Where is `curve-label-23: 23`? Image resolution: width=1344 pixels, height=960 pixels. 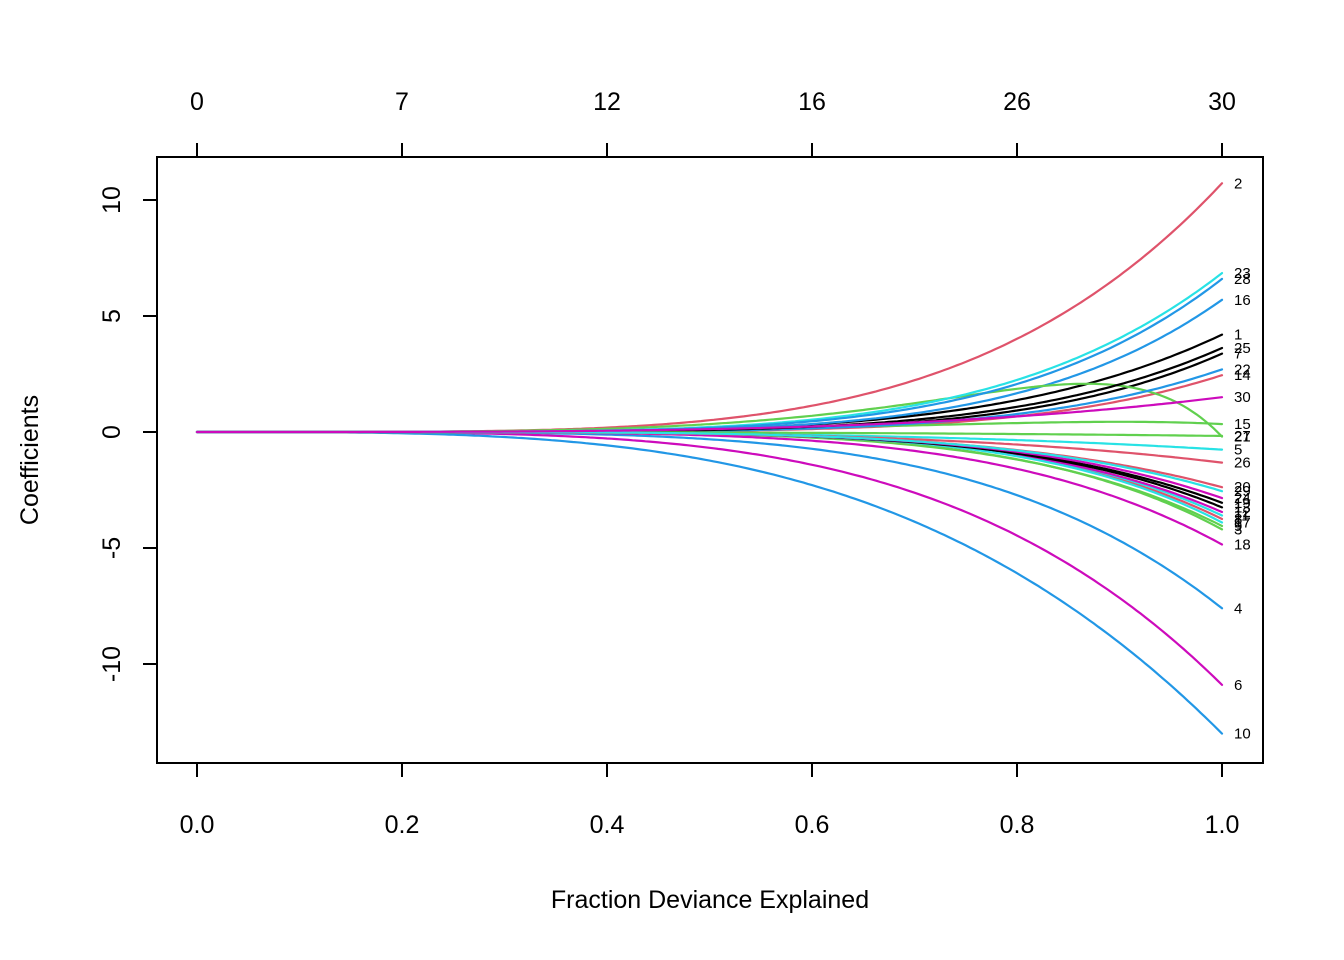 curve-label-23: 23 is located at coordinates (1242, 273).